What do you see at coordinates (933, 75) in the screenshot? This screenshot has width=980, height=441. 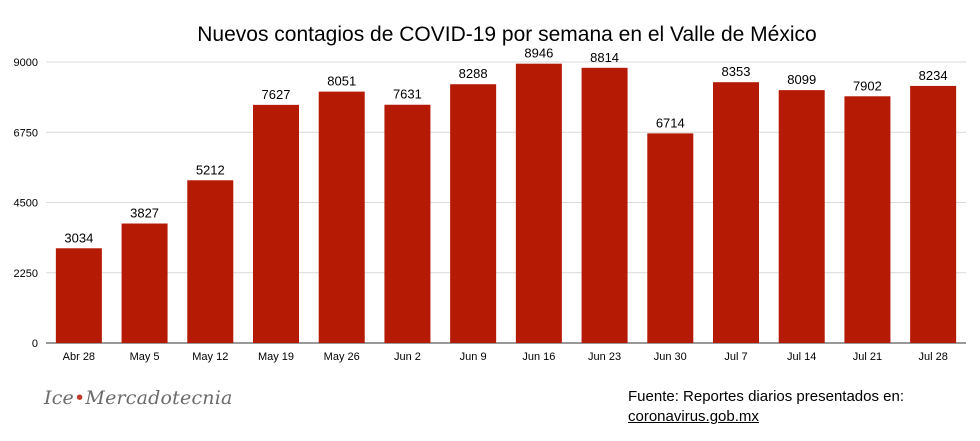 I see `data-label: 8234` at bounding box center [933, 75].